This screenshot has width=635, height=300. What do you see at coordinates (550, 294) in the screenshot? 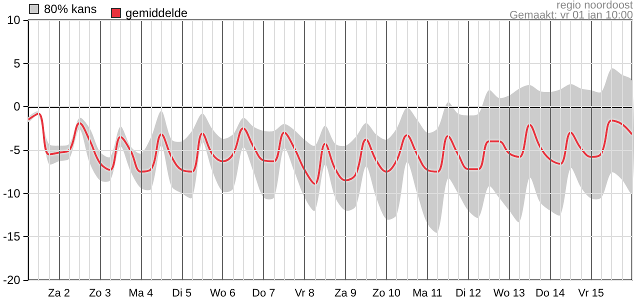
I see `x-tick-label: Do 14` at bounding box center [550, 294].